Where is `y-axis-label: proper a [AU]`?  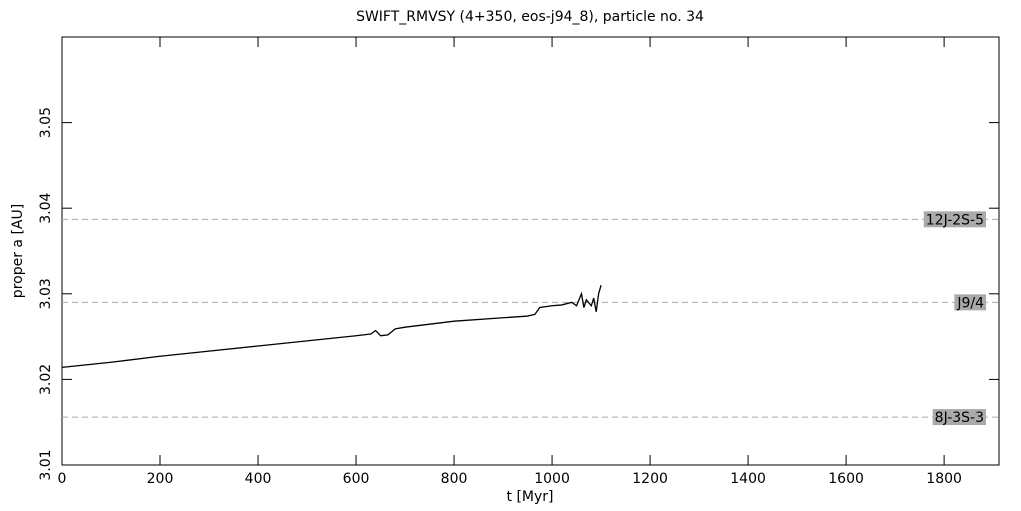
y-axis-label: proper a [AU] is located at coordinates (18, 251).